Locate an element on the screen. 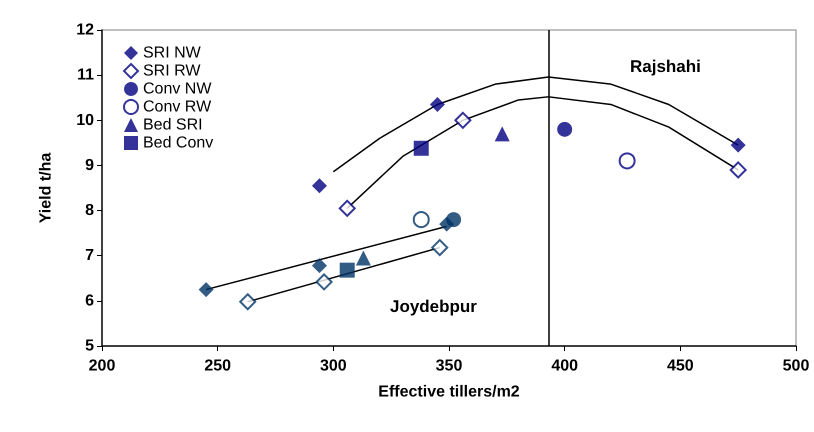  legend-label: Bed Conv is located at coordinates (178, 143).